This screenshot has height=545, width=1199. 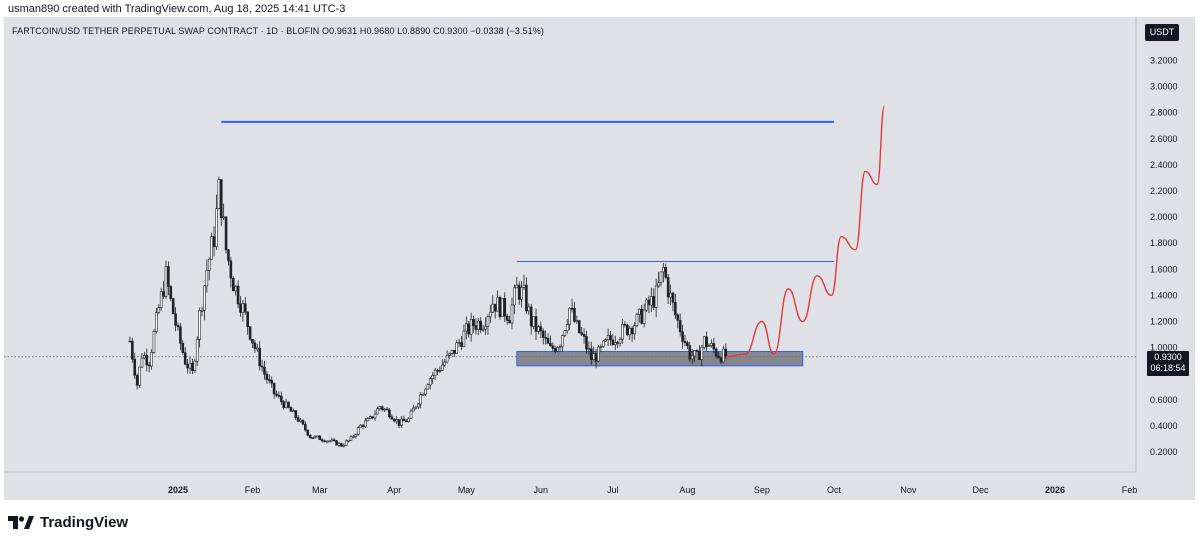 I want to click on price-tick-label: 3.2000, so click(x=1164, y=61).